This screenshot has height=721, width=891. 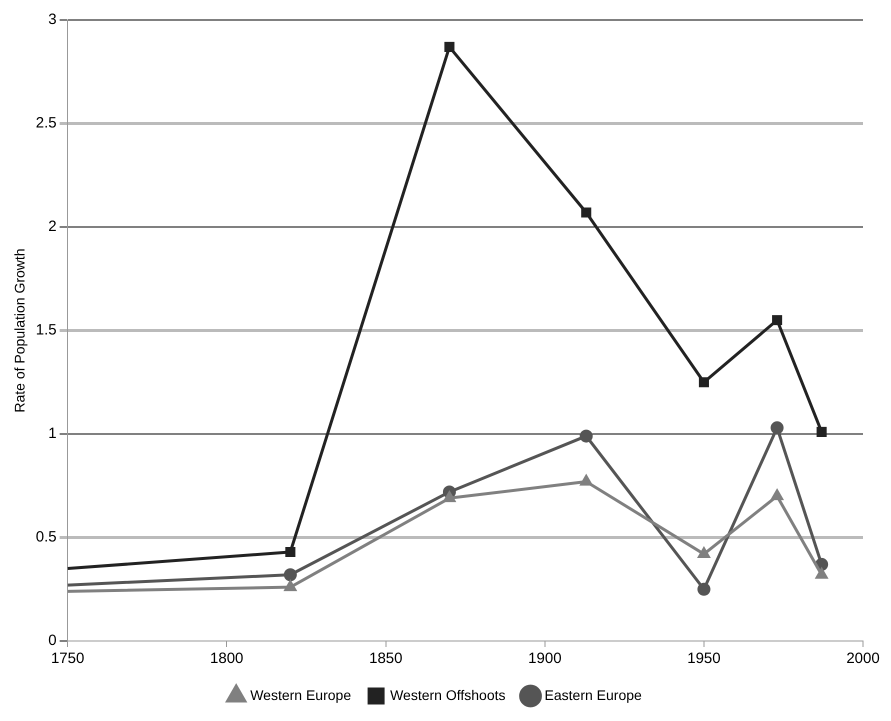 I want to click on x-tick-label: 1900, so click(x=545, y=659).